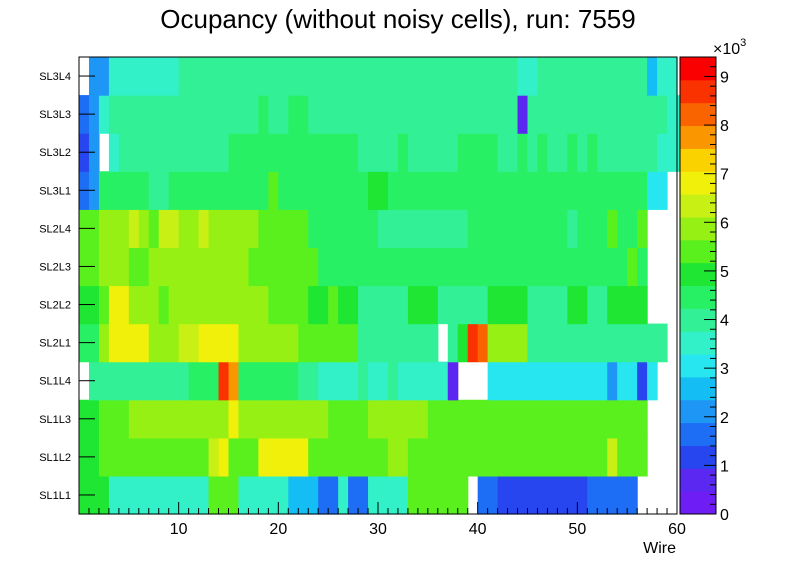  Describe the element at coordinates (55, 306) in the screenshot. I see `y-tick-label: SL2L2` at that location.